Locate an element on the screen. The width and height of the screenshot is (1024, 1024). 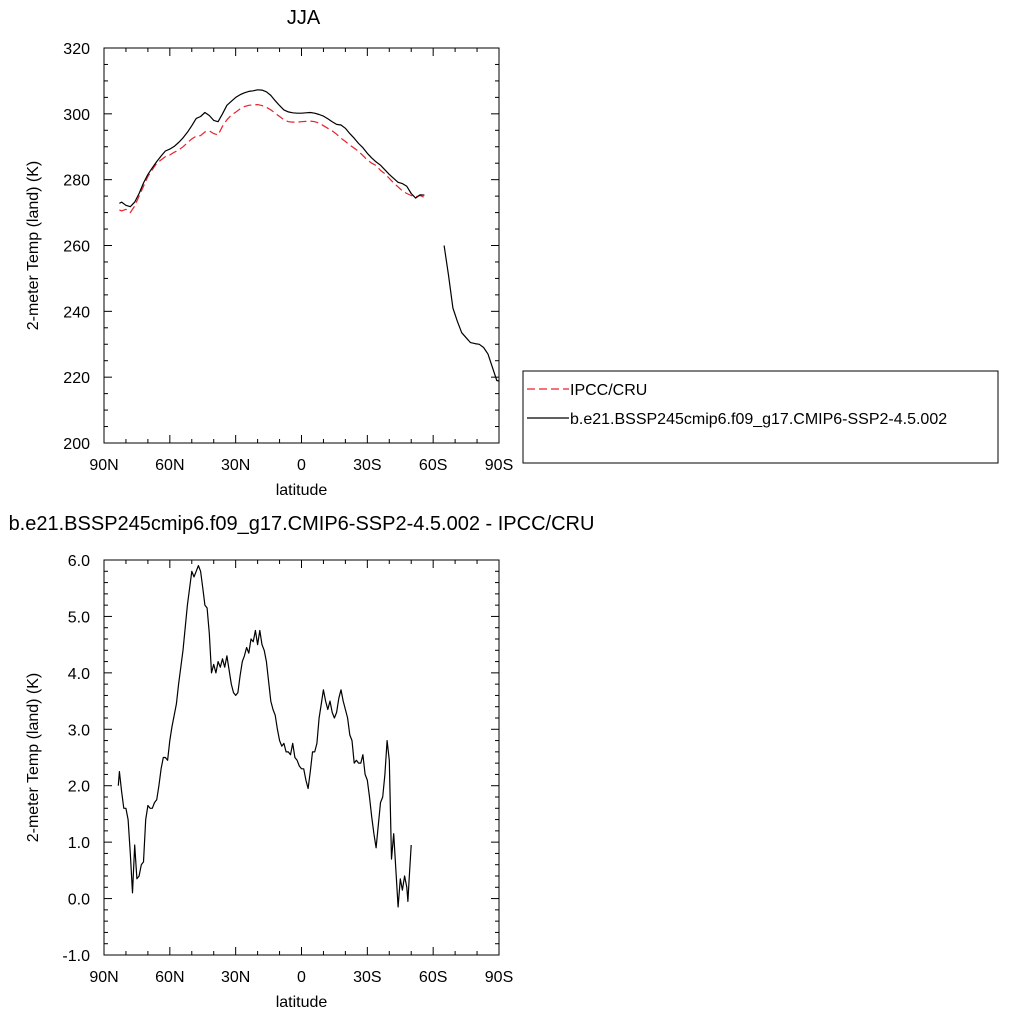
y-tick-label: 4.0 is located at coordinates (79, 674).